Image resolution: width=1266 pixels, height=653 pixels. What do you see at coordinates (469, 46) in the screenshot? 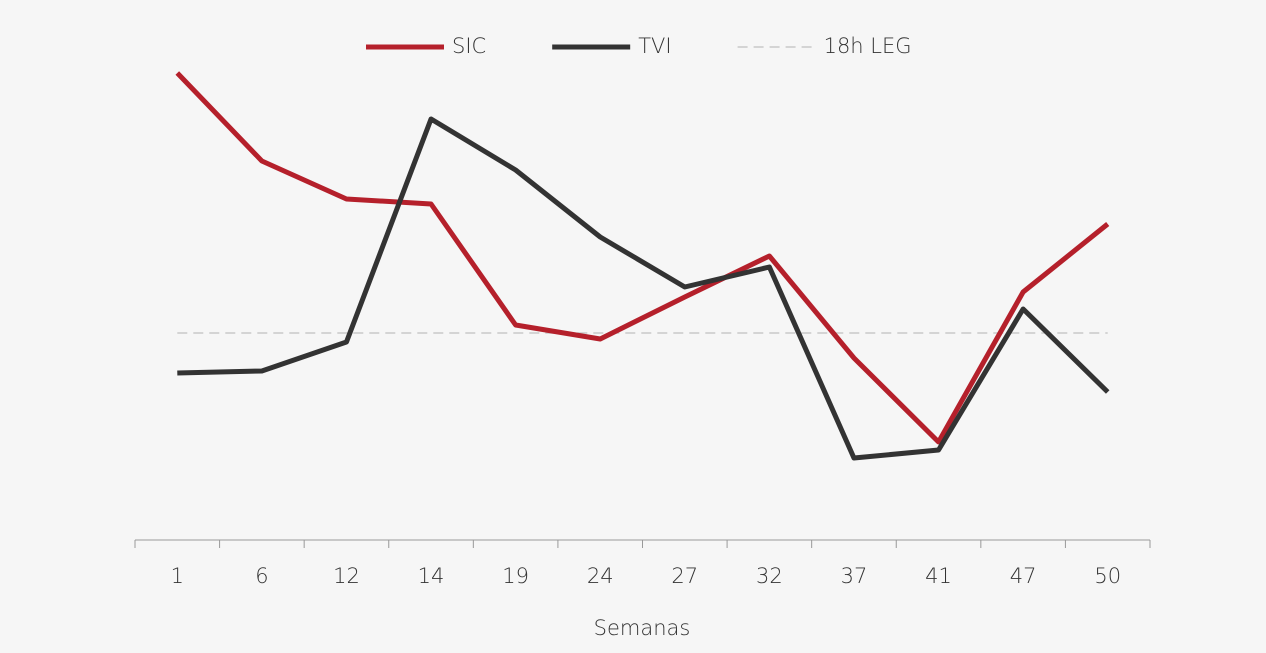
I see `legend-label: SIC` at bounding box center [469, 46].